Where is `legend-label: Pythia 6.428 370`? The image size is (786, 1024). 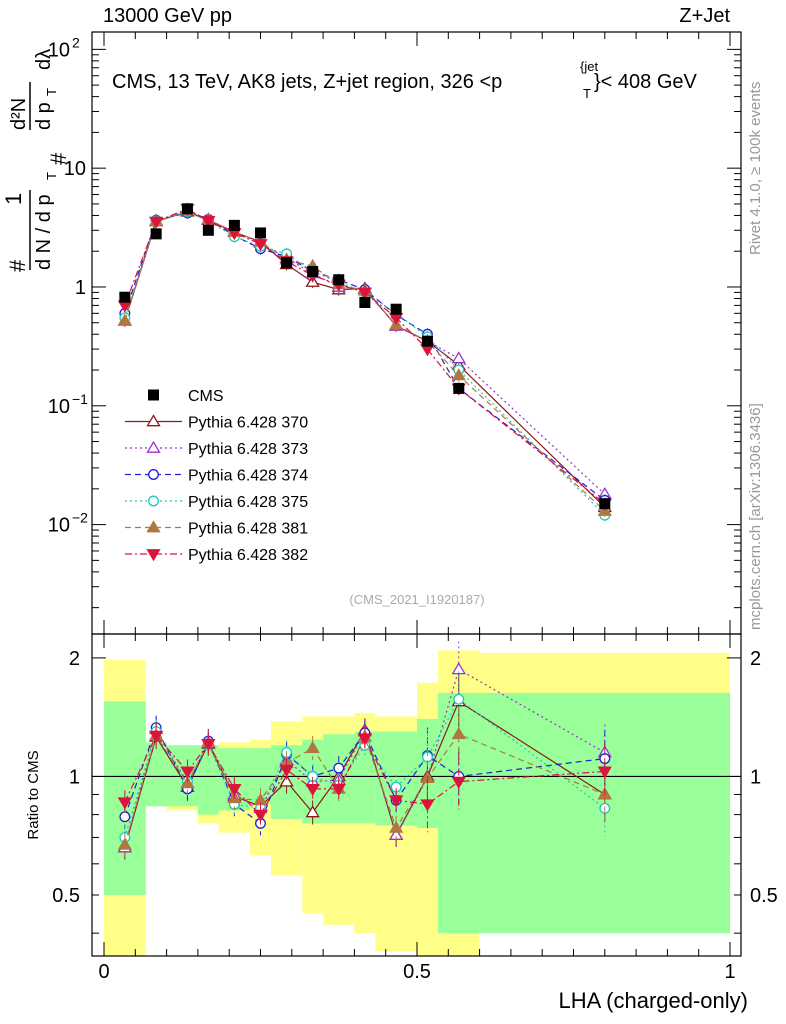 legend-label: Pythia 6.428 370 is located at coordinates (248, 423).